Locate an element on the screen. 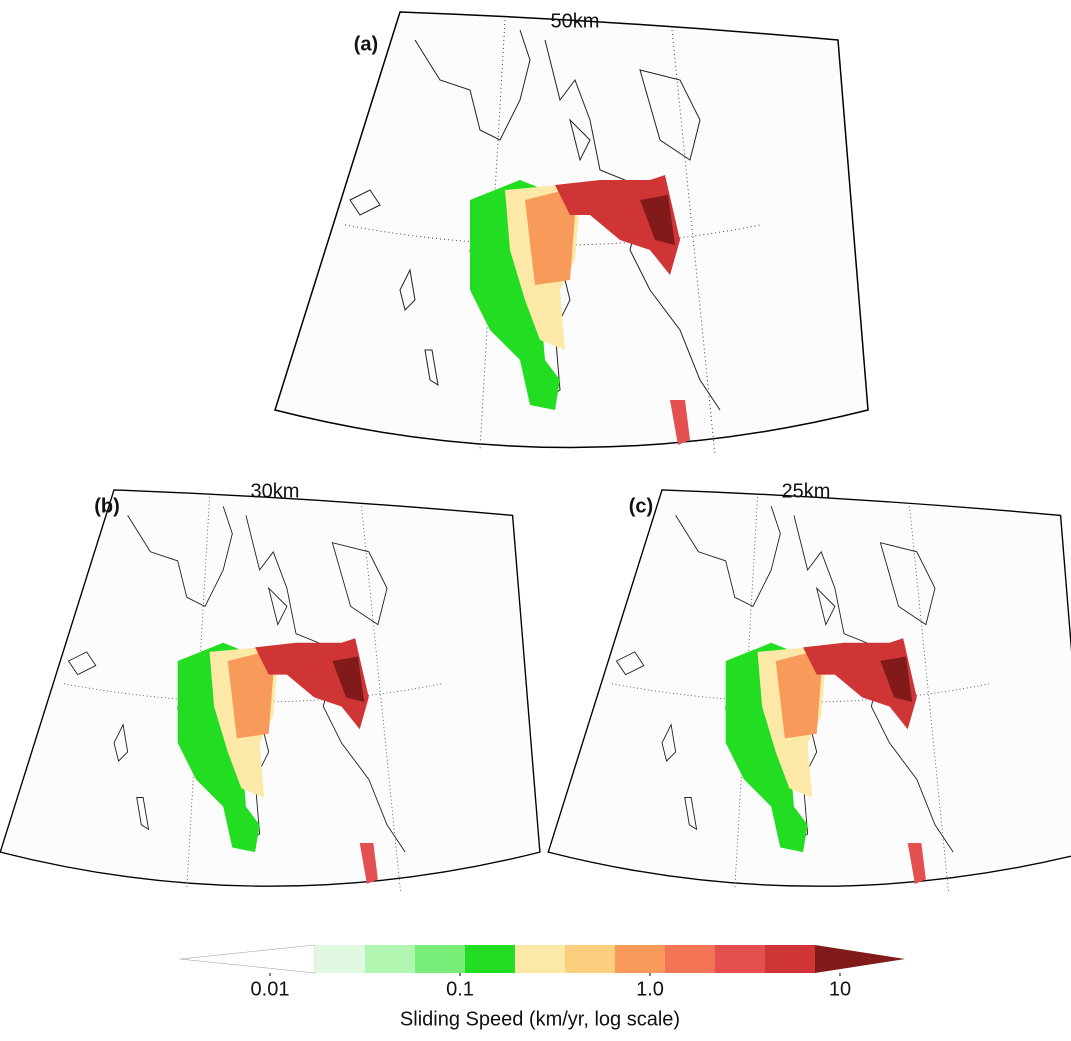  colorbar-tick-label: 1.0 is located at coordinates (650, 989).